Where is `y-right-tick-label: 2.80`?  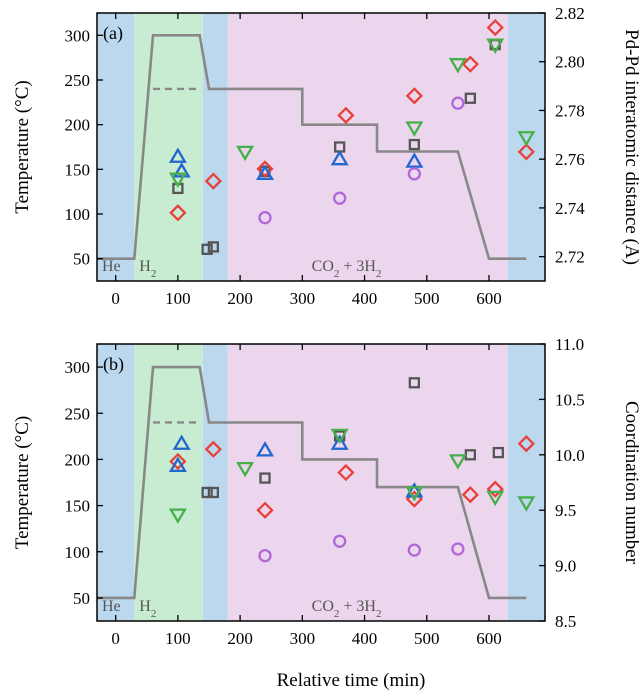
y-right-tick-label: 2.80 is located at coordinates (570, 62).